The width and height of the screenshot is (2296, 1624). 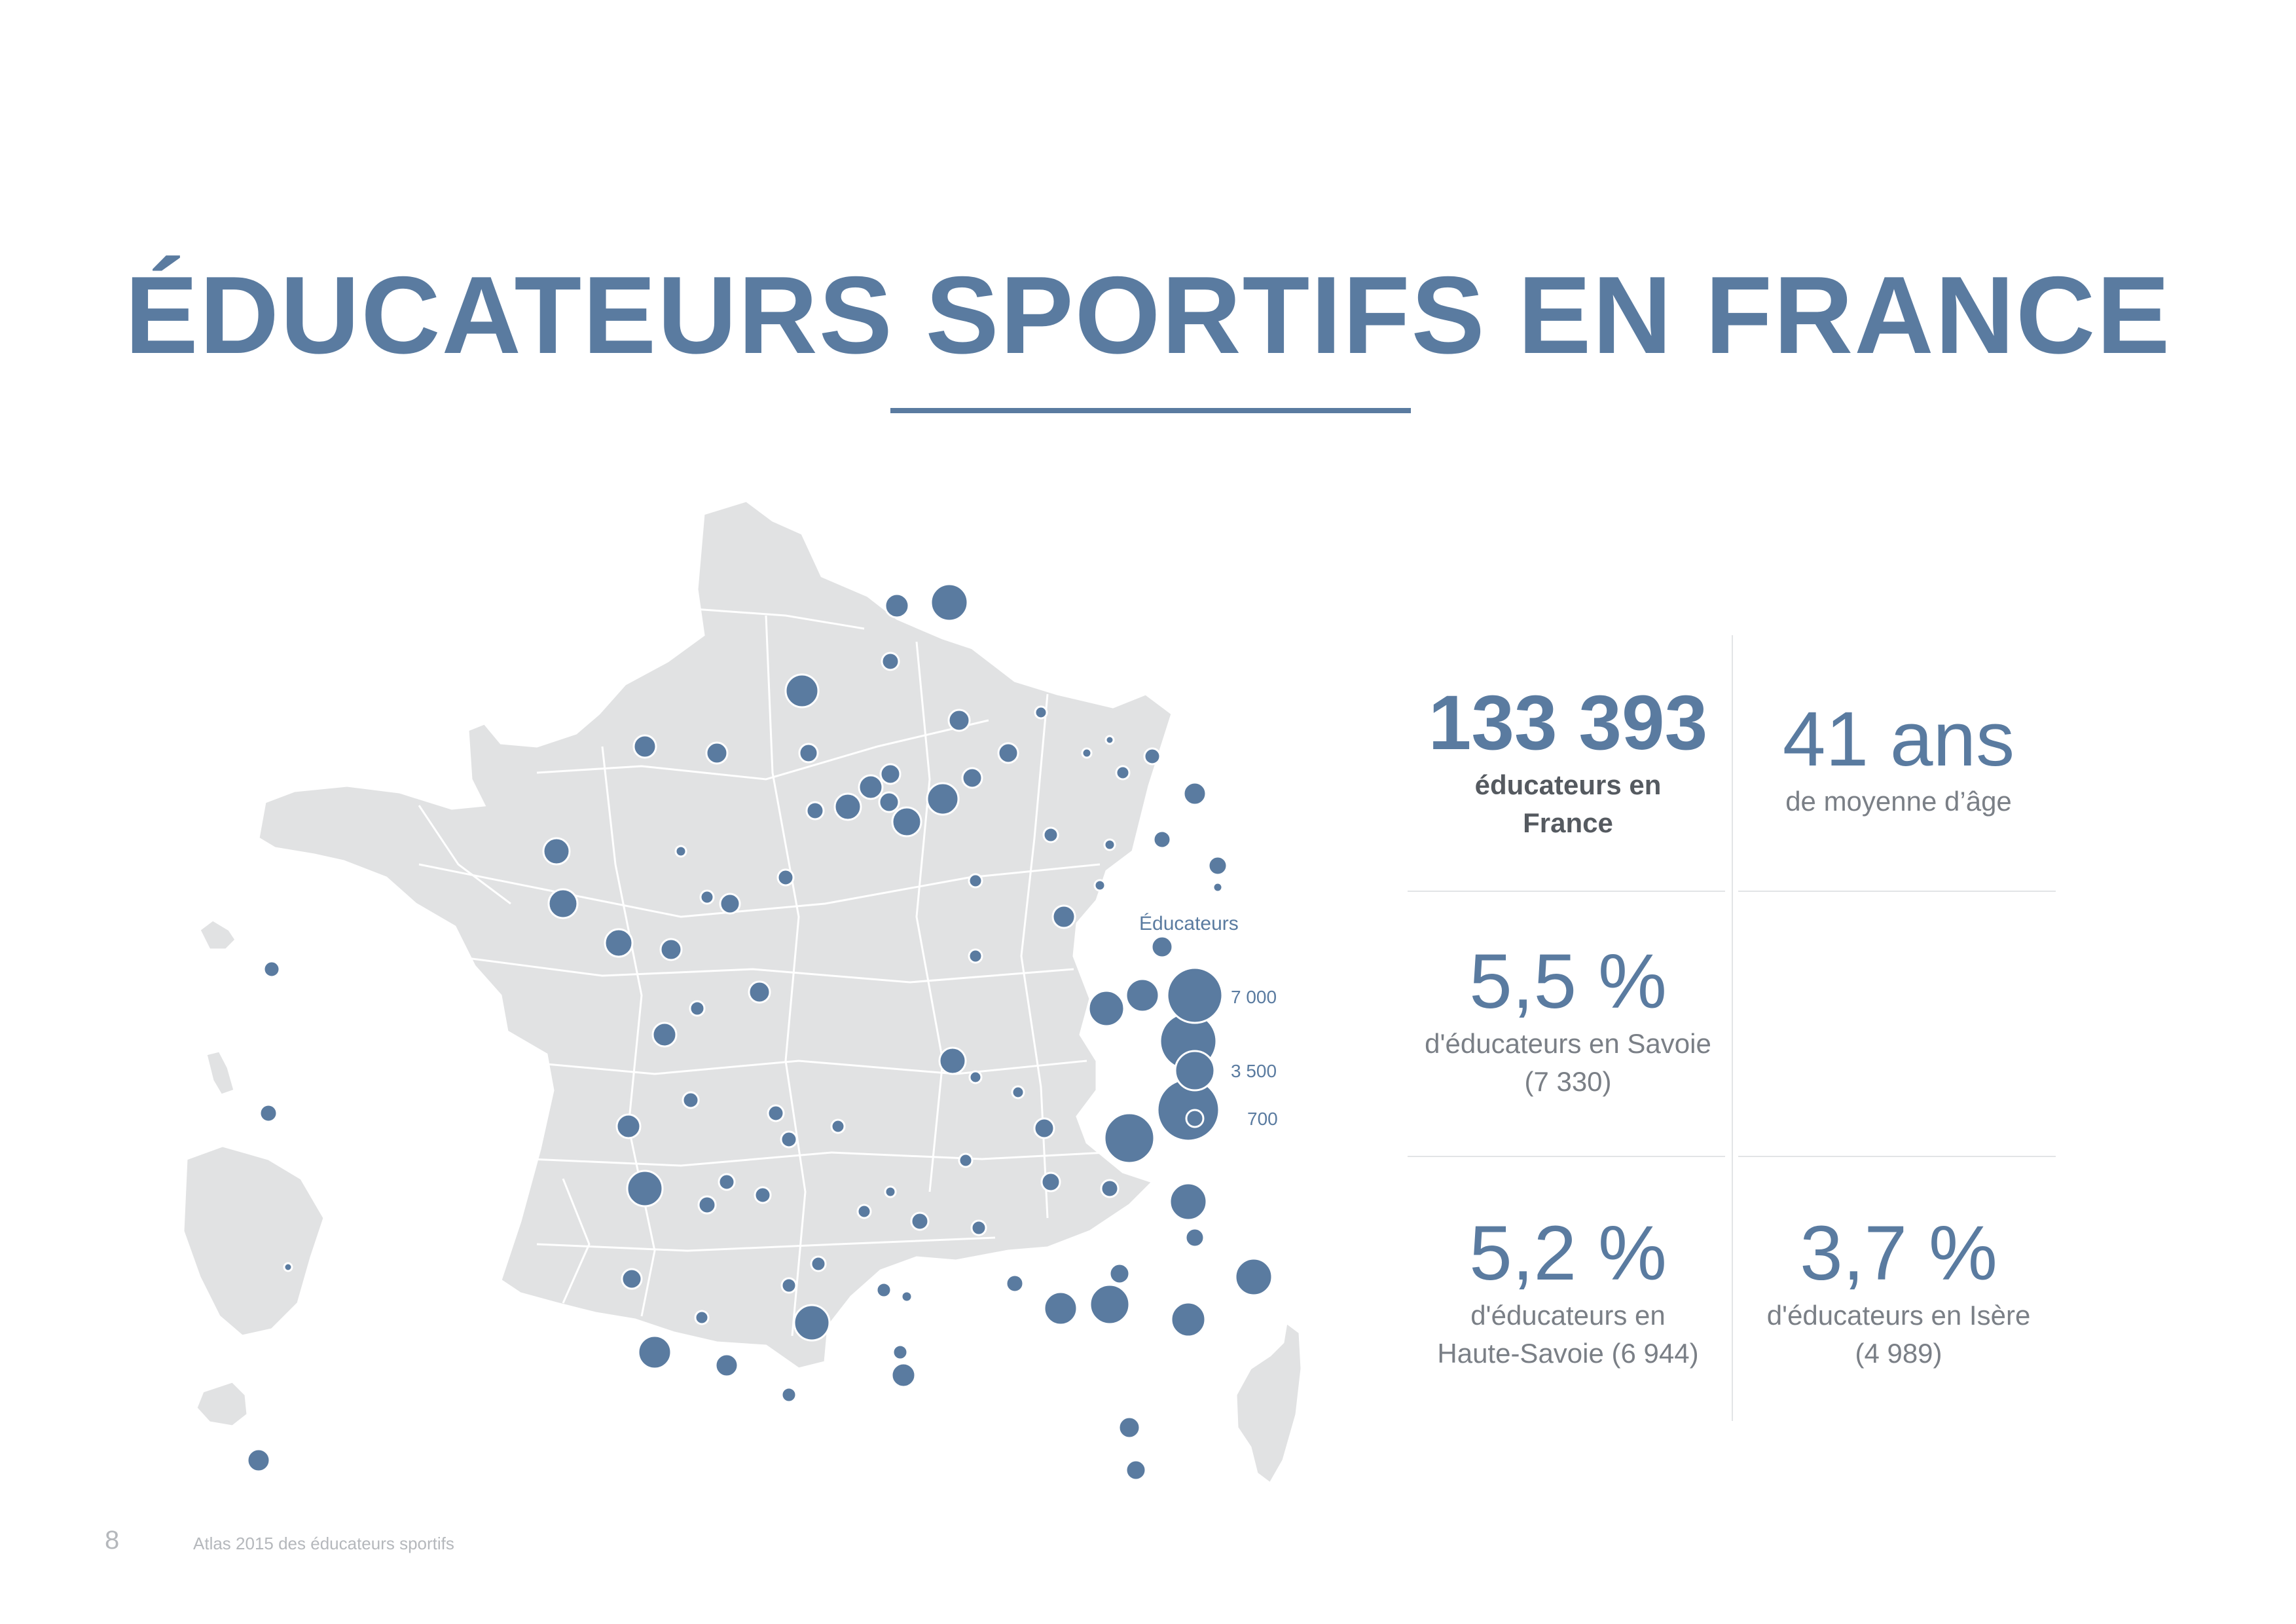 I want to click on department-borders, so click(x=762, y=972).